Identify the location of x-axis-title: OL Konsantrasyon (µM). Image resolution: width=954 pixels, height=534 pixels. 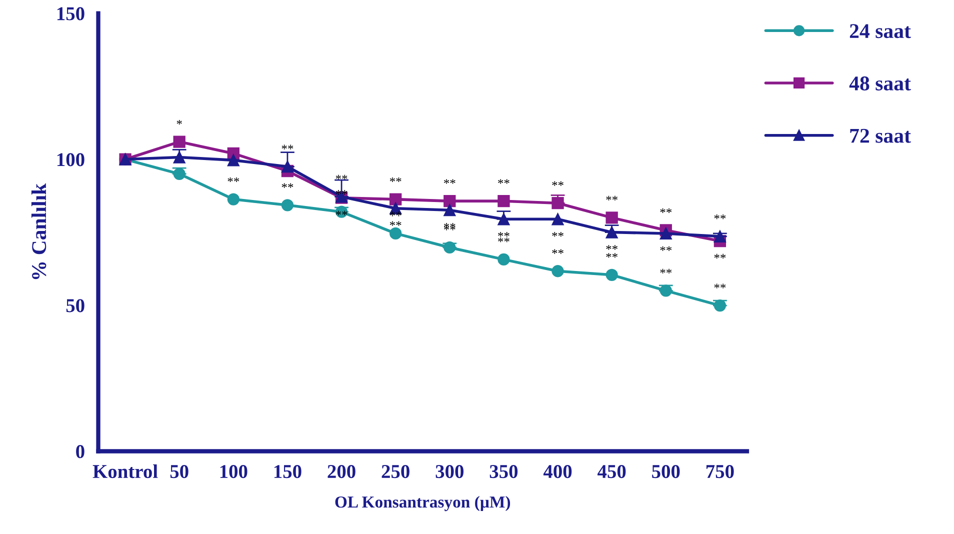
(422, 504).